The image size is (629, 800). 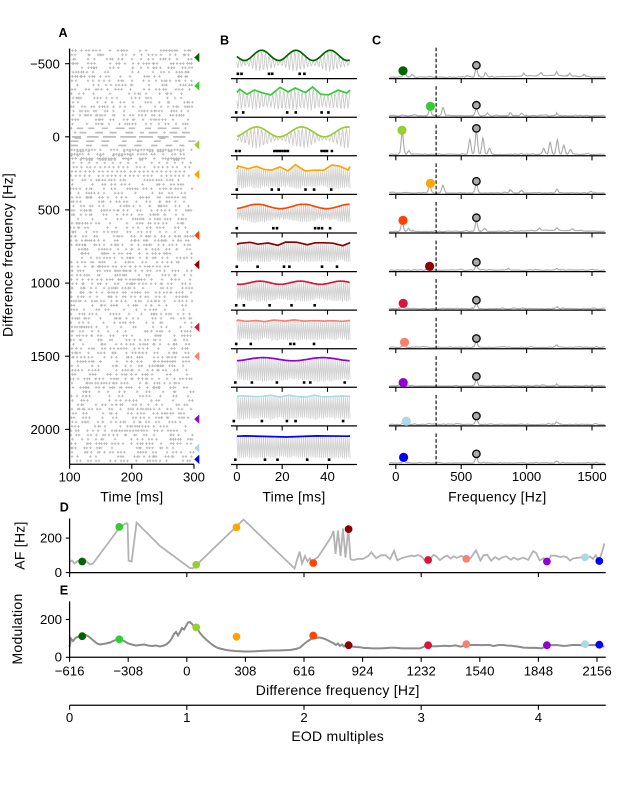 I want to click on svg-text: 40, so click(x=327, y=476).